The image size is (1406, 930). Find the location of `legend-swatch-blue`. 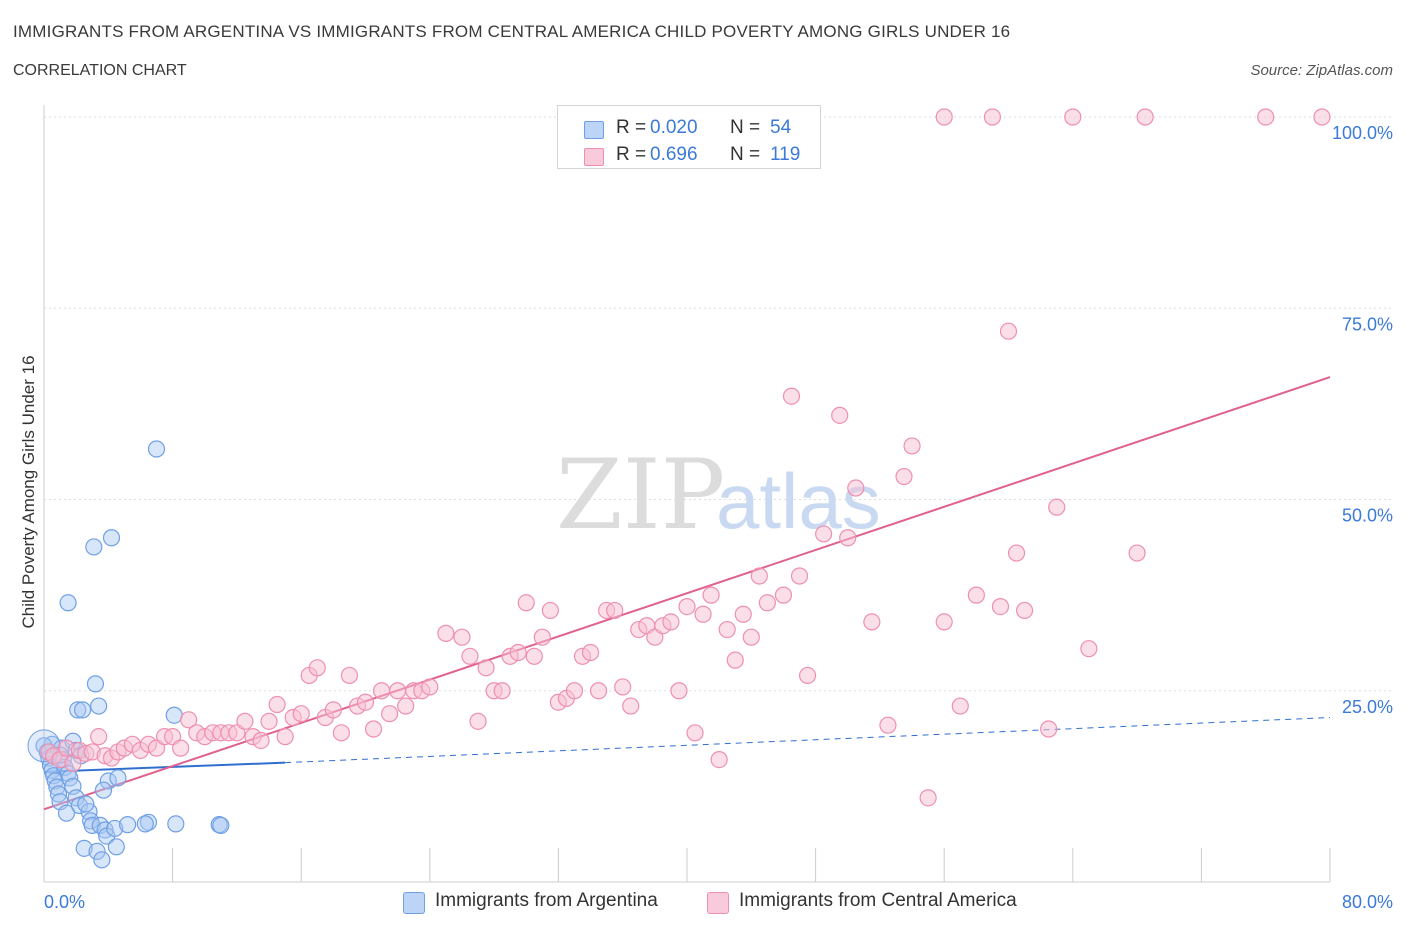

legend-swatch-blue is located at coordinates (594, 130).